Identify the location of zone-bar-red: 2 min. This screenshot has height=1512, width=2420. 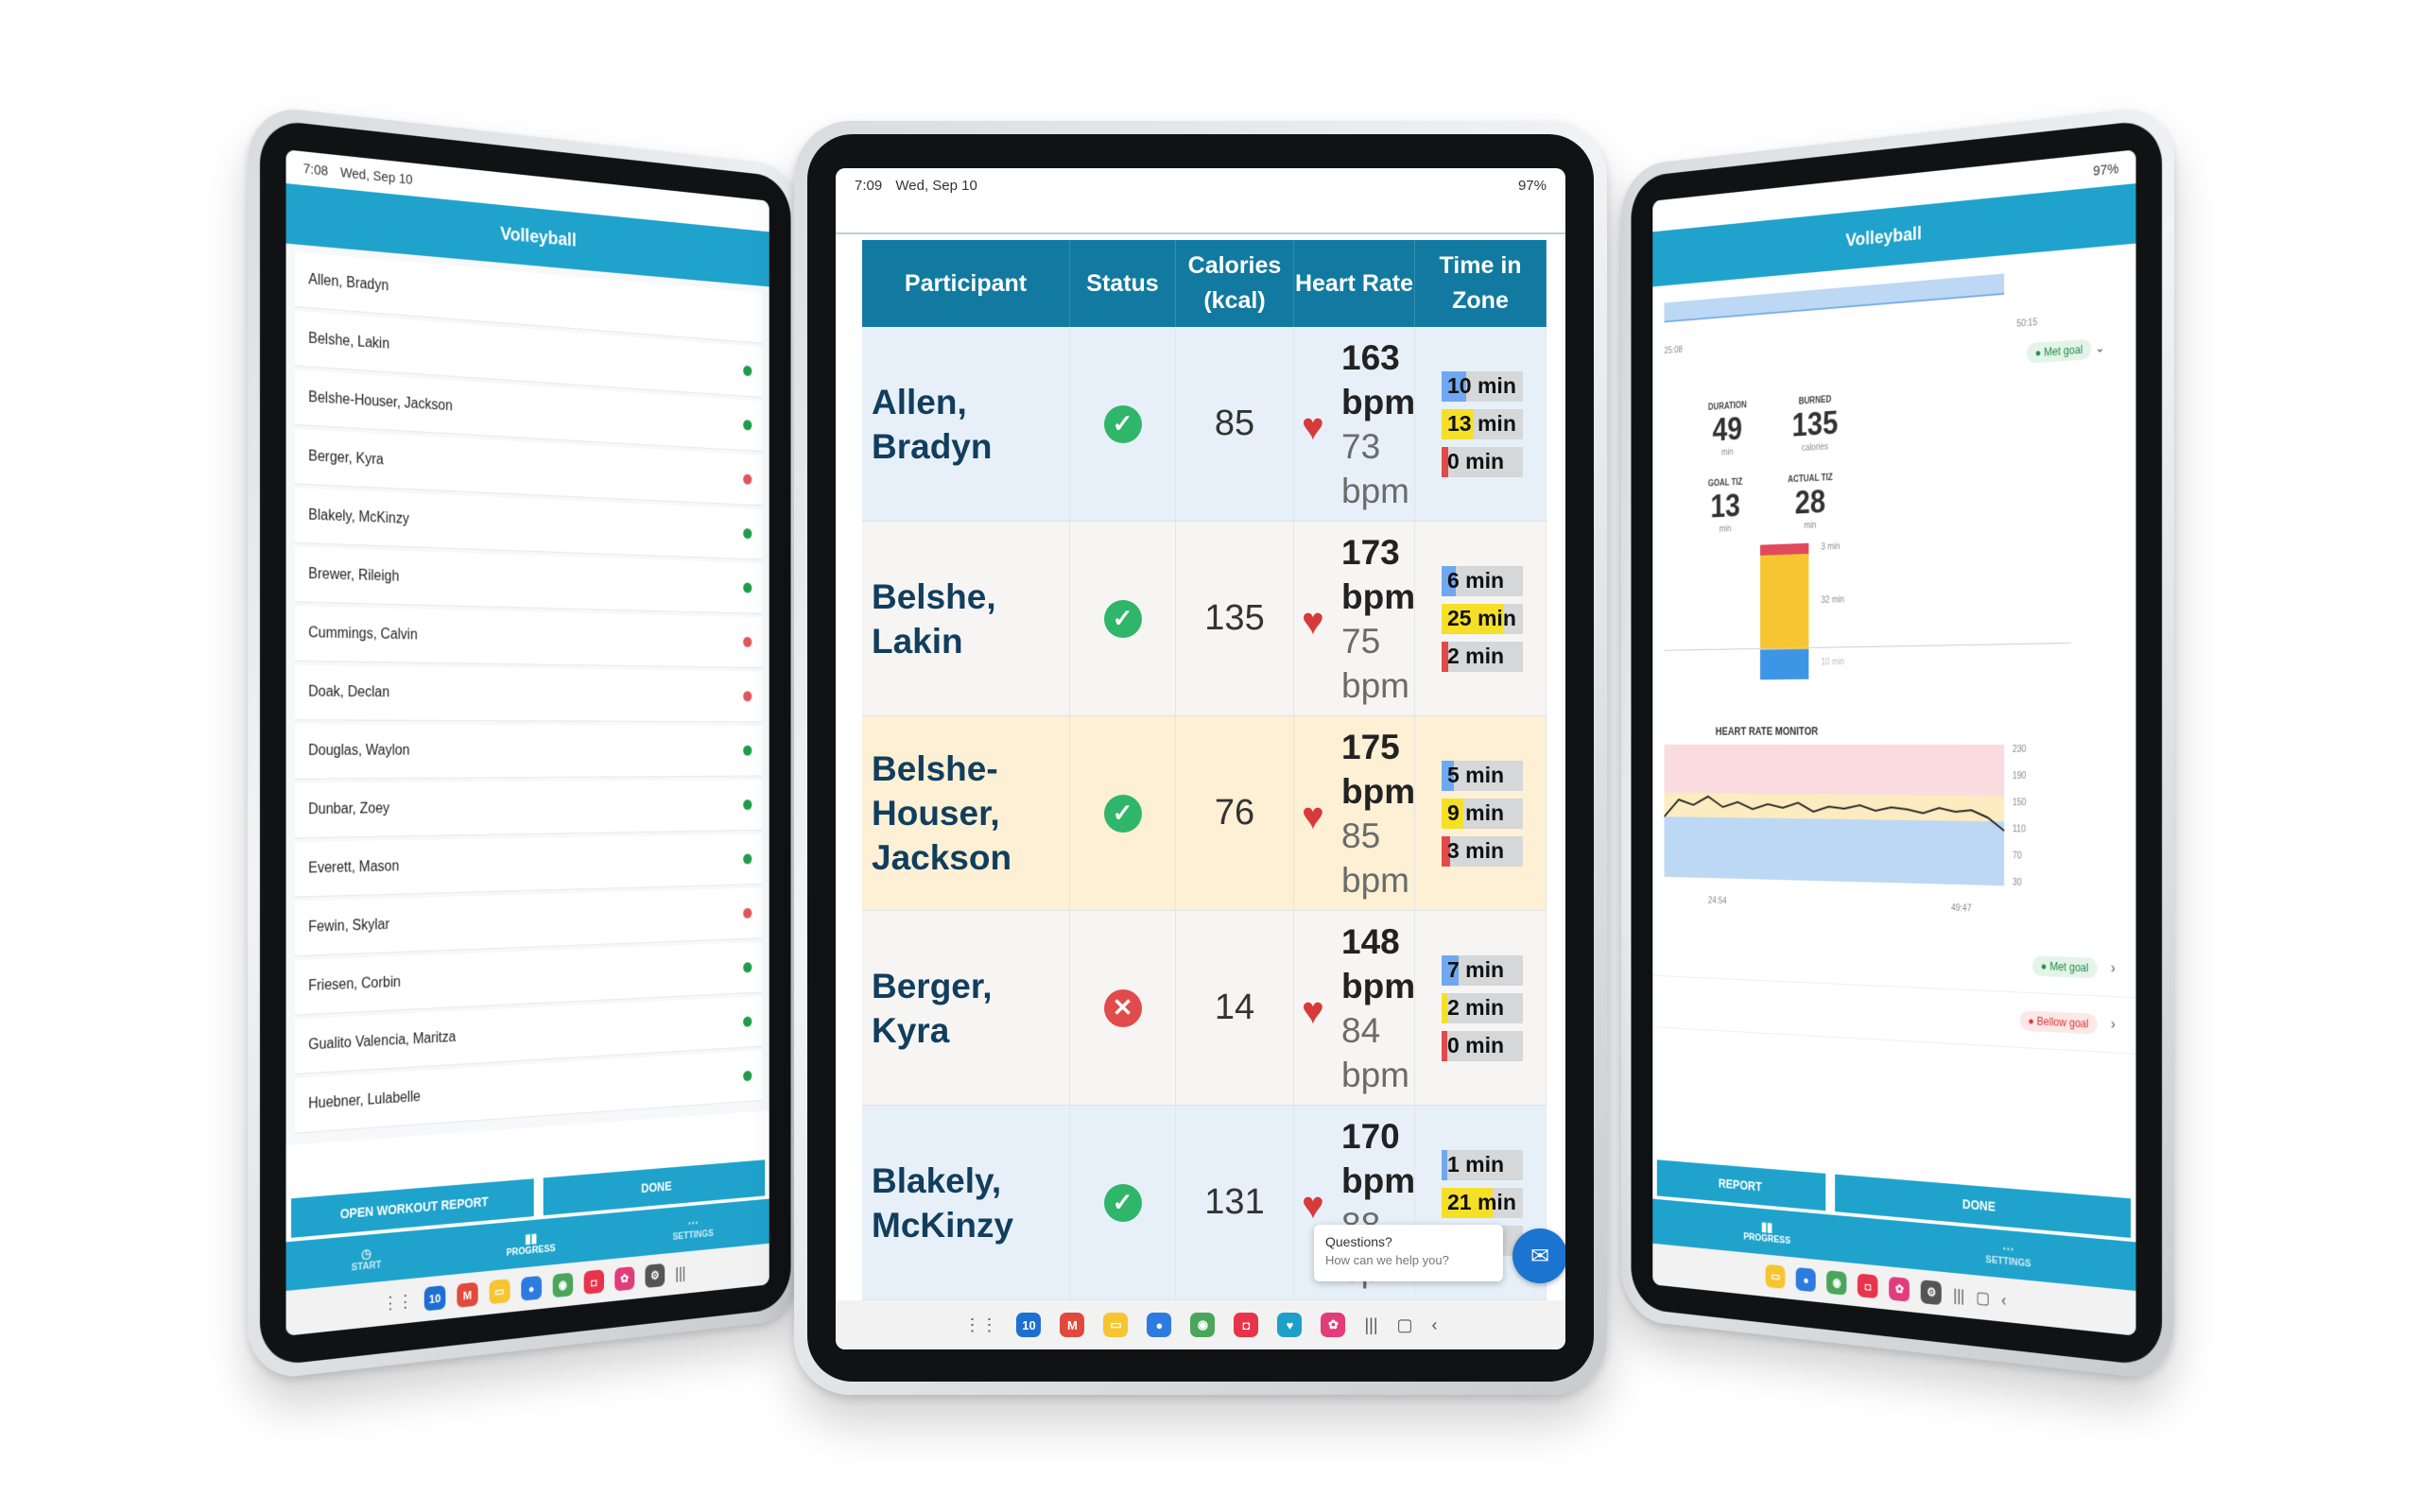
(1482, 657).